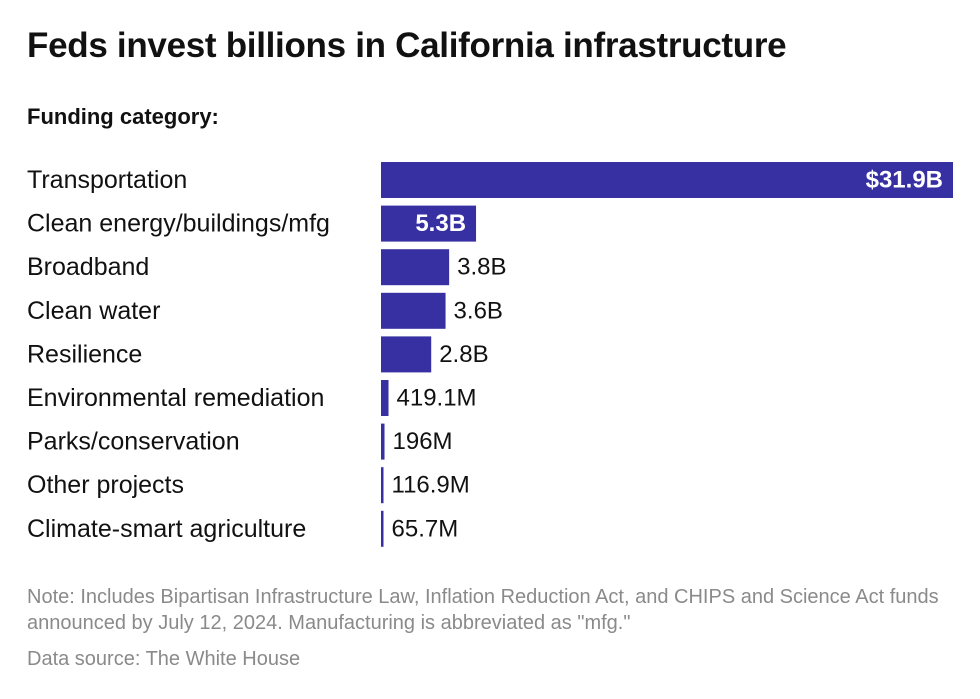 This screenshot has height=699, width=980. What do you see at coordinates (440, 223) in the screenshot?
I see `value-label: 5.3B` at bounding box center [440, 223].